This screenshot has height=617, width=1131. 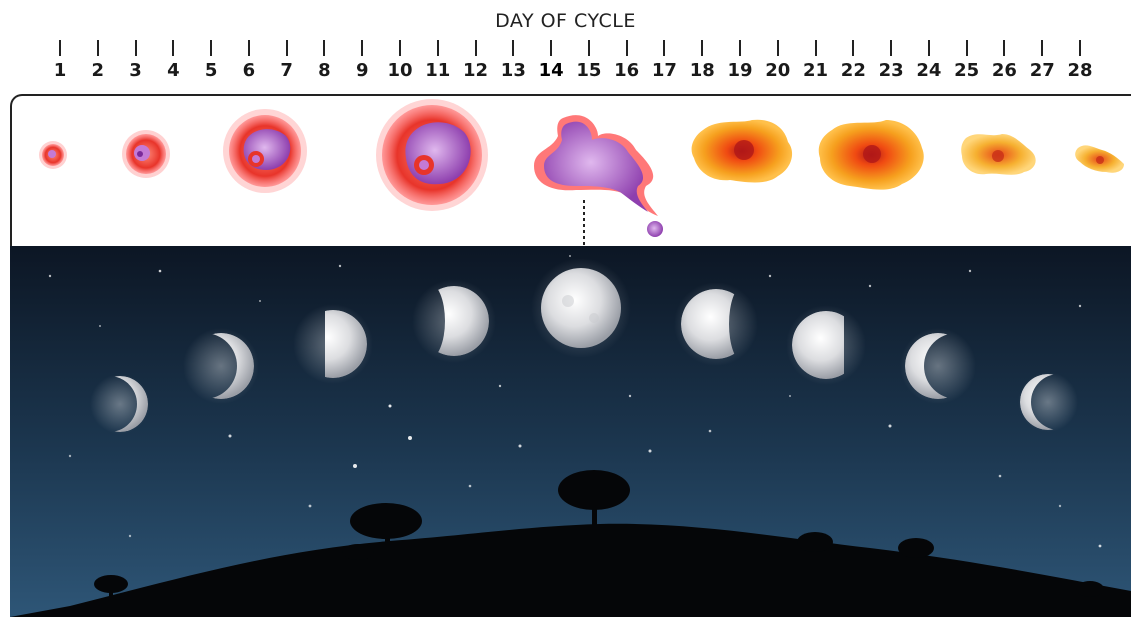 What do you see at coordinates (967, 70) in the screenshot?
I see `day-label-25: 25` at bounding box center [967, 70].